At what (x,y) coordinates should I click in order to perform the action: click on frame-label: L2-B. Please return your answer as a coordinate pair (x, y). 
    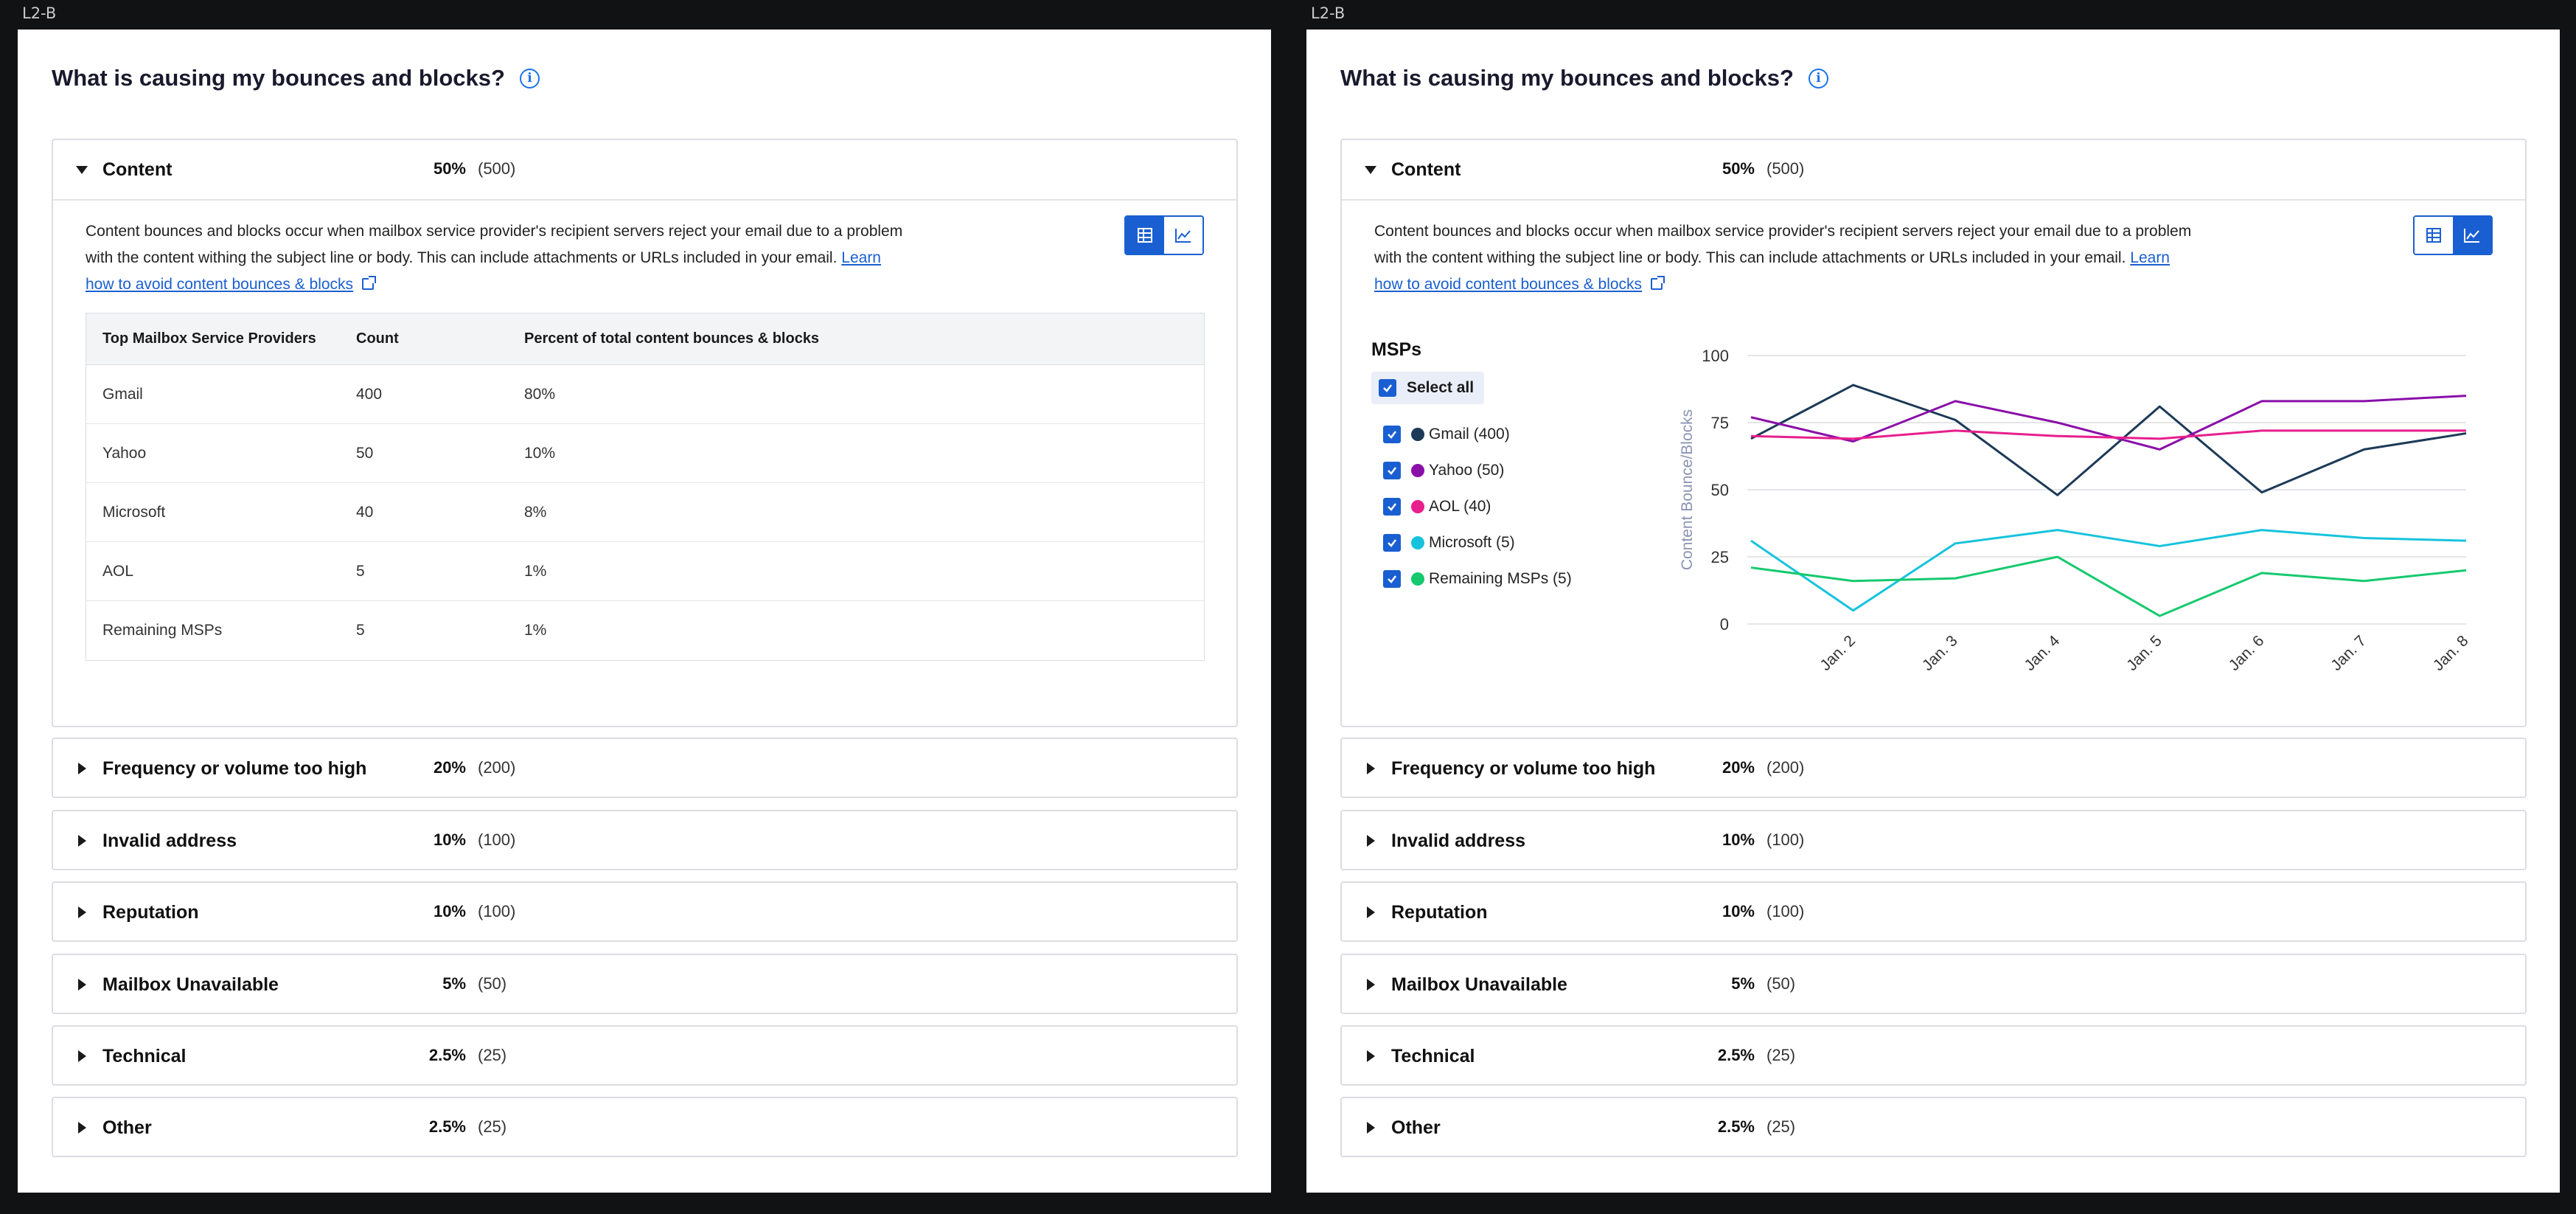
    Looking at the image, I should click on (1328, 13).